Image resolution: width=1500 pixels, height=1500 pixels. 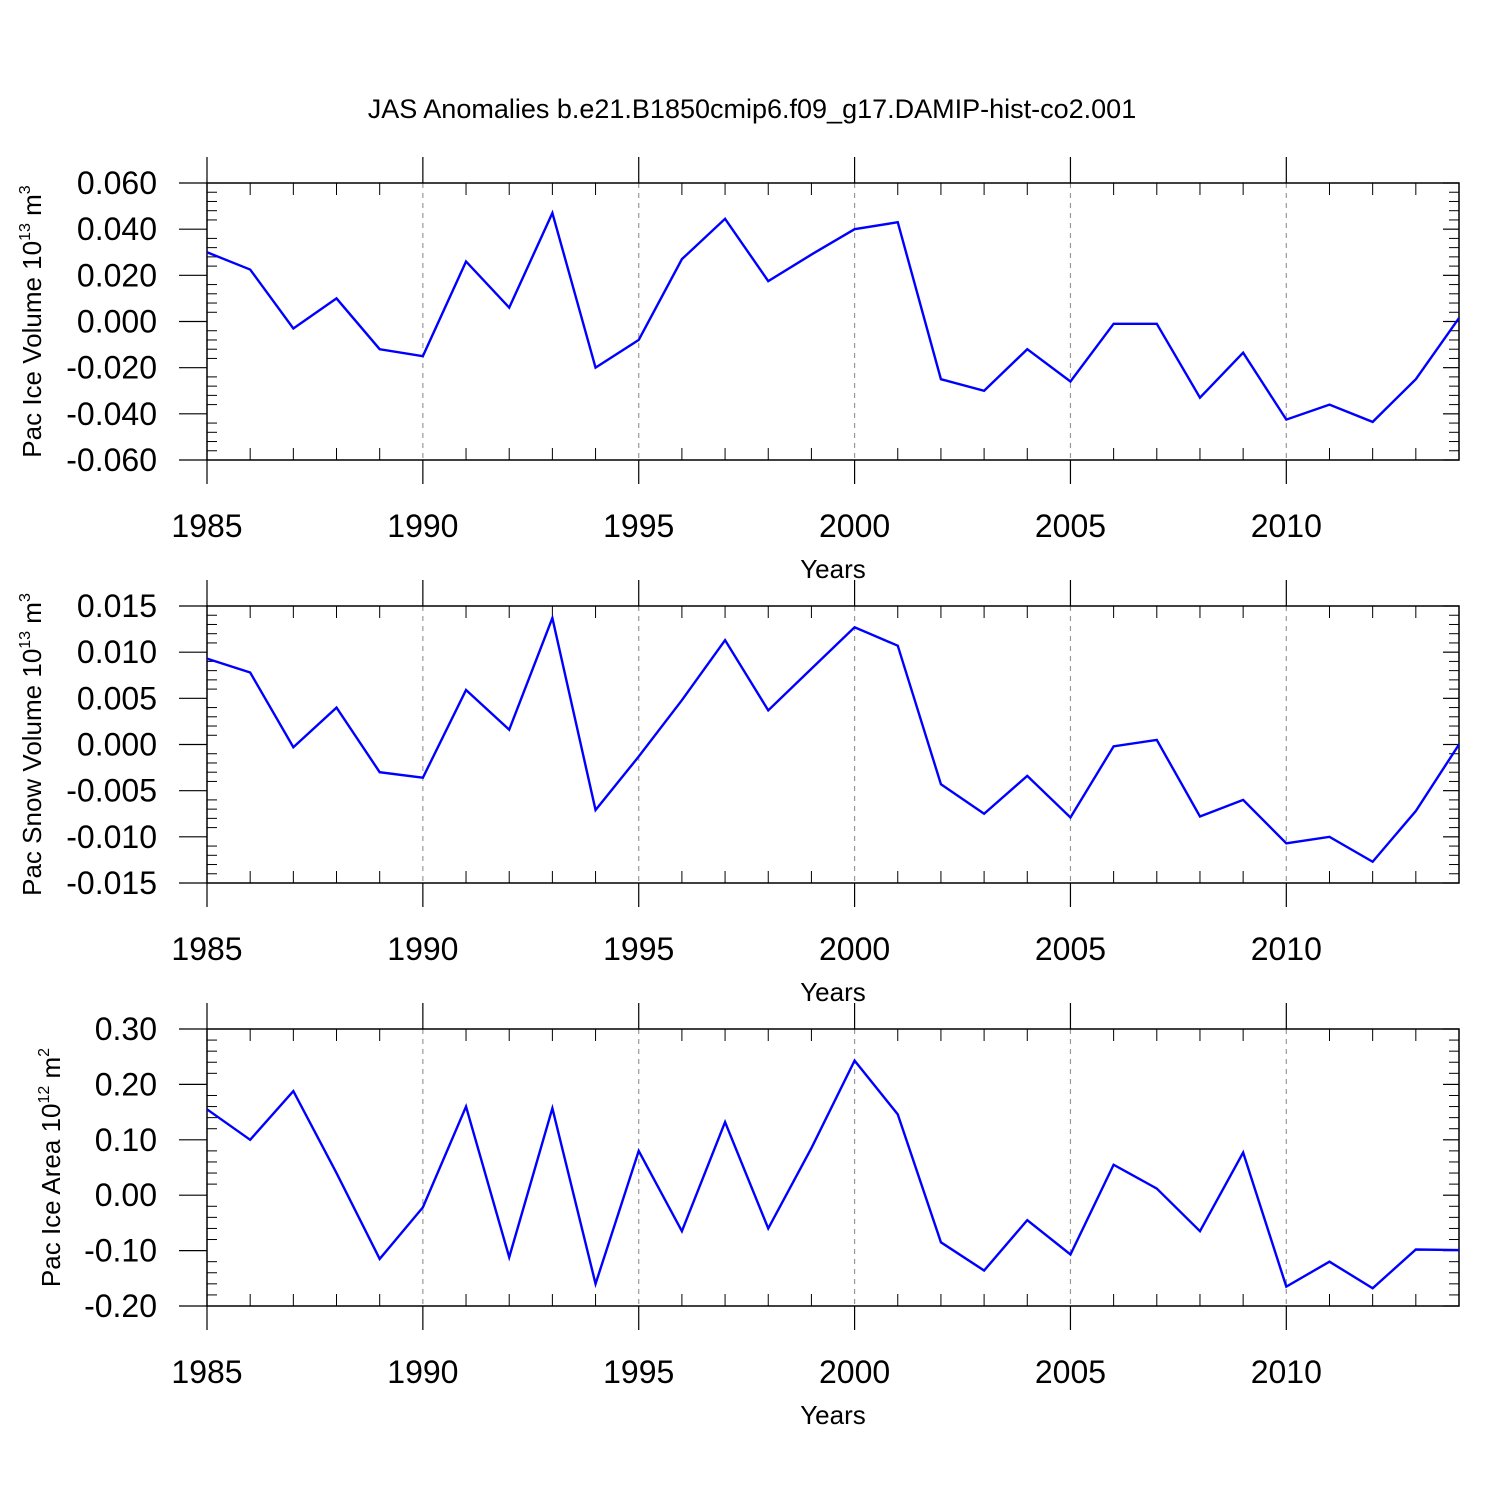 I want to click on y-tick-label: -0.005, so click(x=111, y=791).